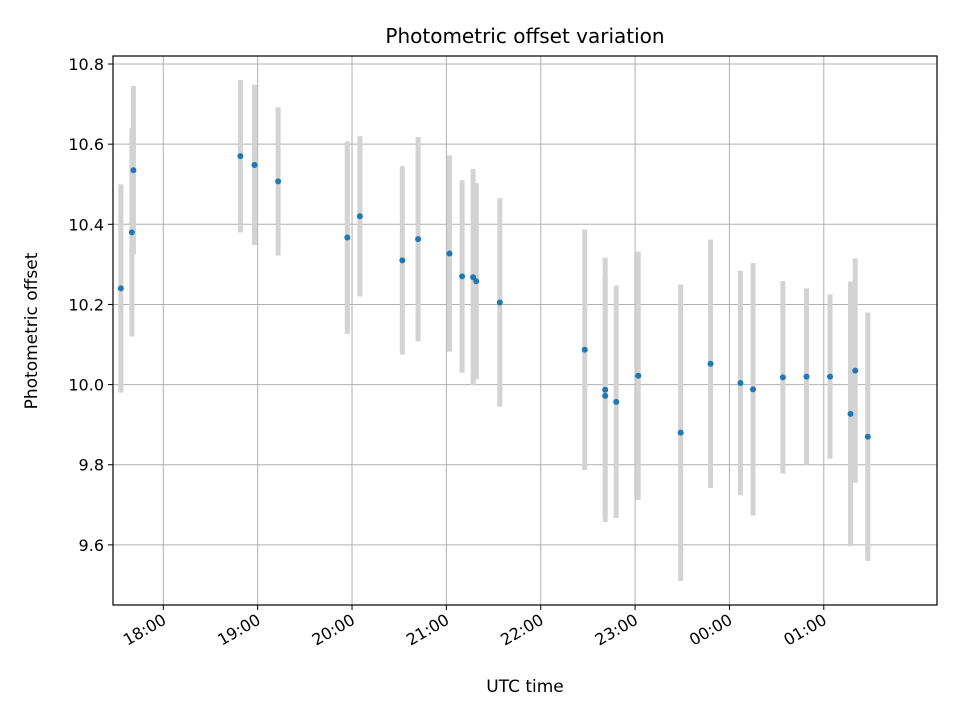  What do you see at coordinates (86, 385) in the screenshot?
I see `y-tick-label: 10.0` at bounding box center [86, 385].